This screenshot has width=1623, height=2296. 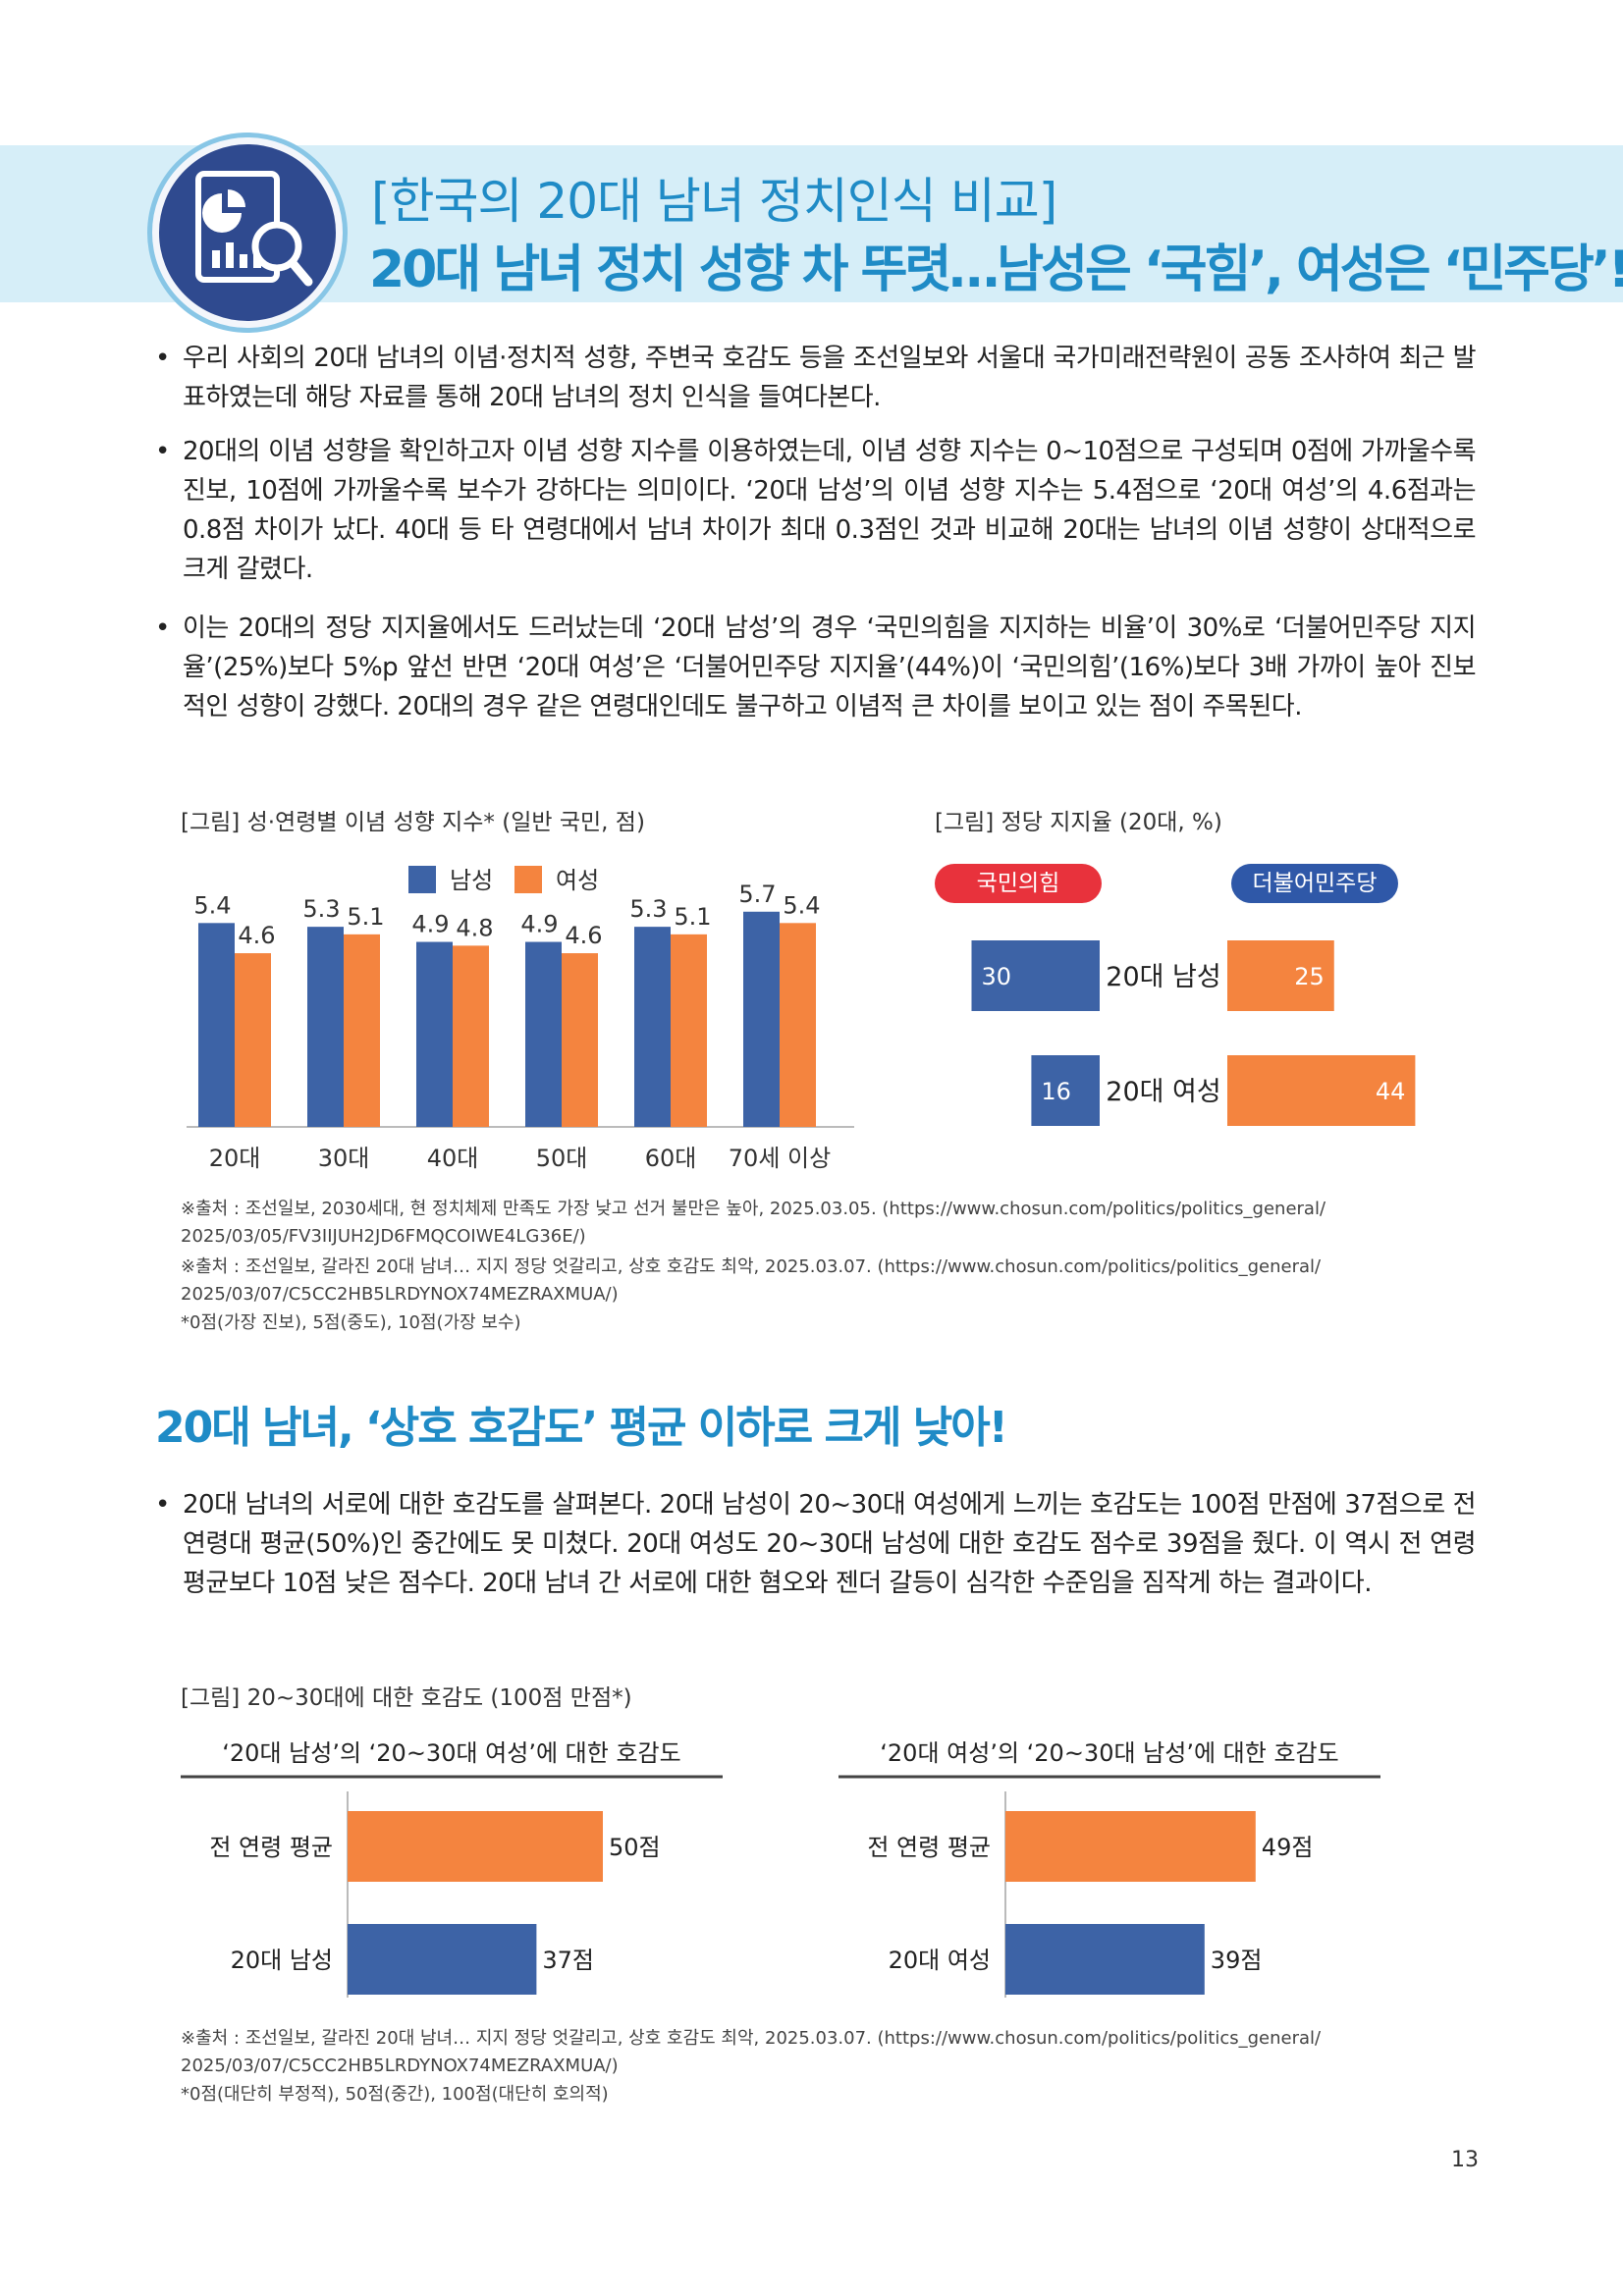 I want to click on x-tick-label: 20대, so click(x=235, y=1158).